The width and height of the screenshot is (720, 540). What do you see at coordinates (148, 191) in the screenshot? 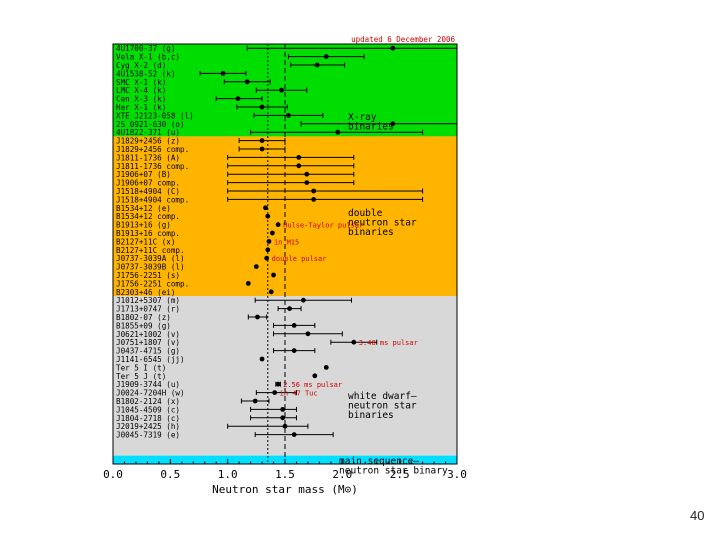
I see `object-label: J1518+4904 (C)` at bounding box center [148, 191].